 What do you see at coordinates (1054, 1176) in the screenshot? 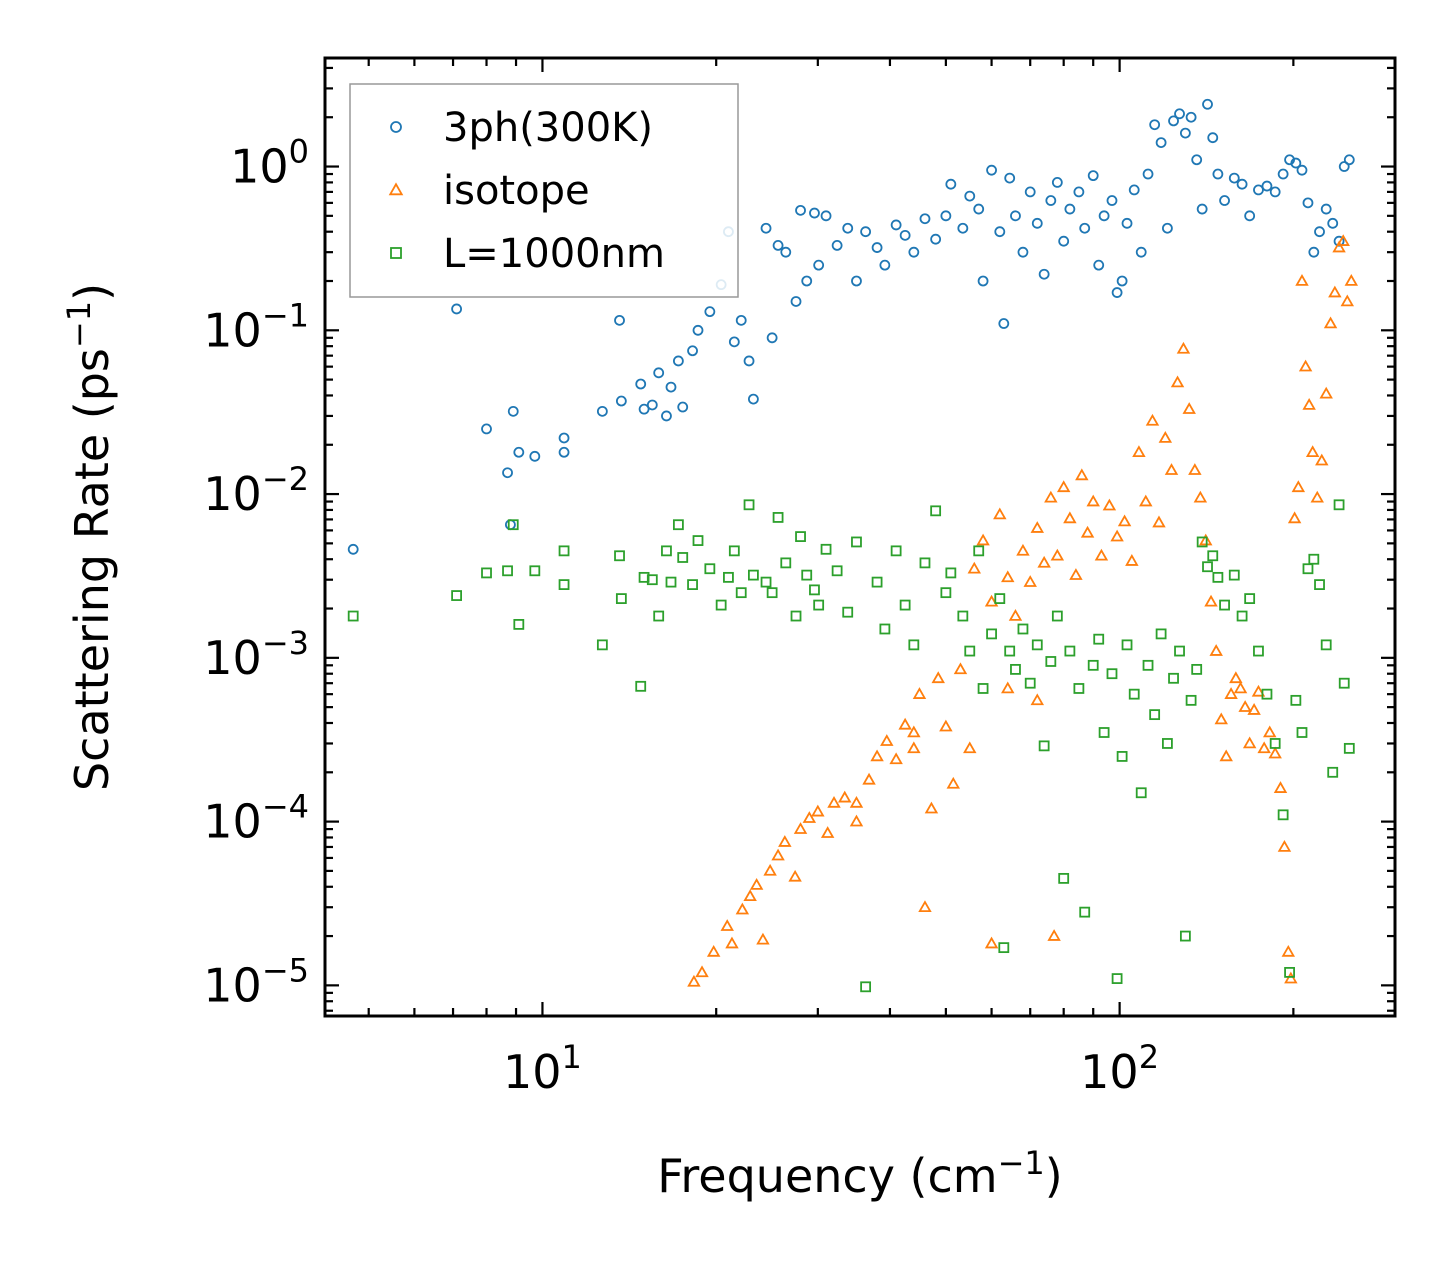
I see `x-axis-label-end: )` at bounding box center [1054, 1176].